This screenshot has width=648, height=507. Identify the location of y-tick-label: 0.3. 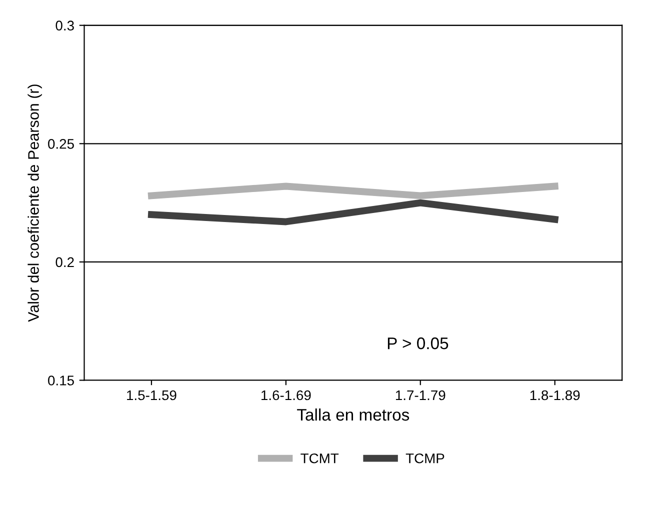
(65, 25).